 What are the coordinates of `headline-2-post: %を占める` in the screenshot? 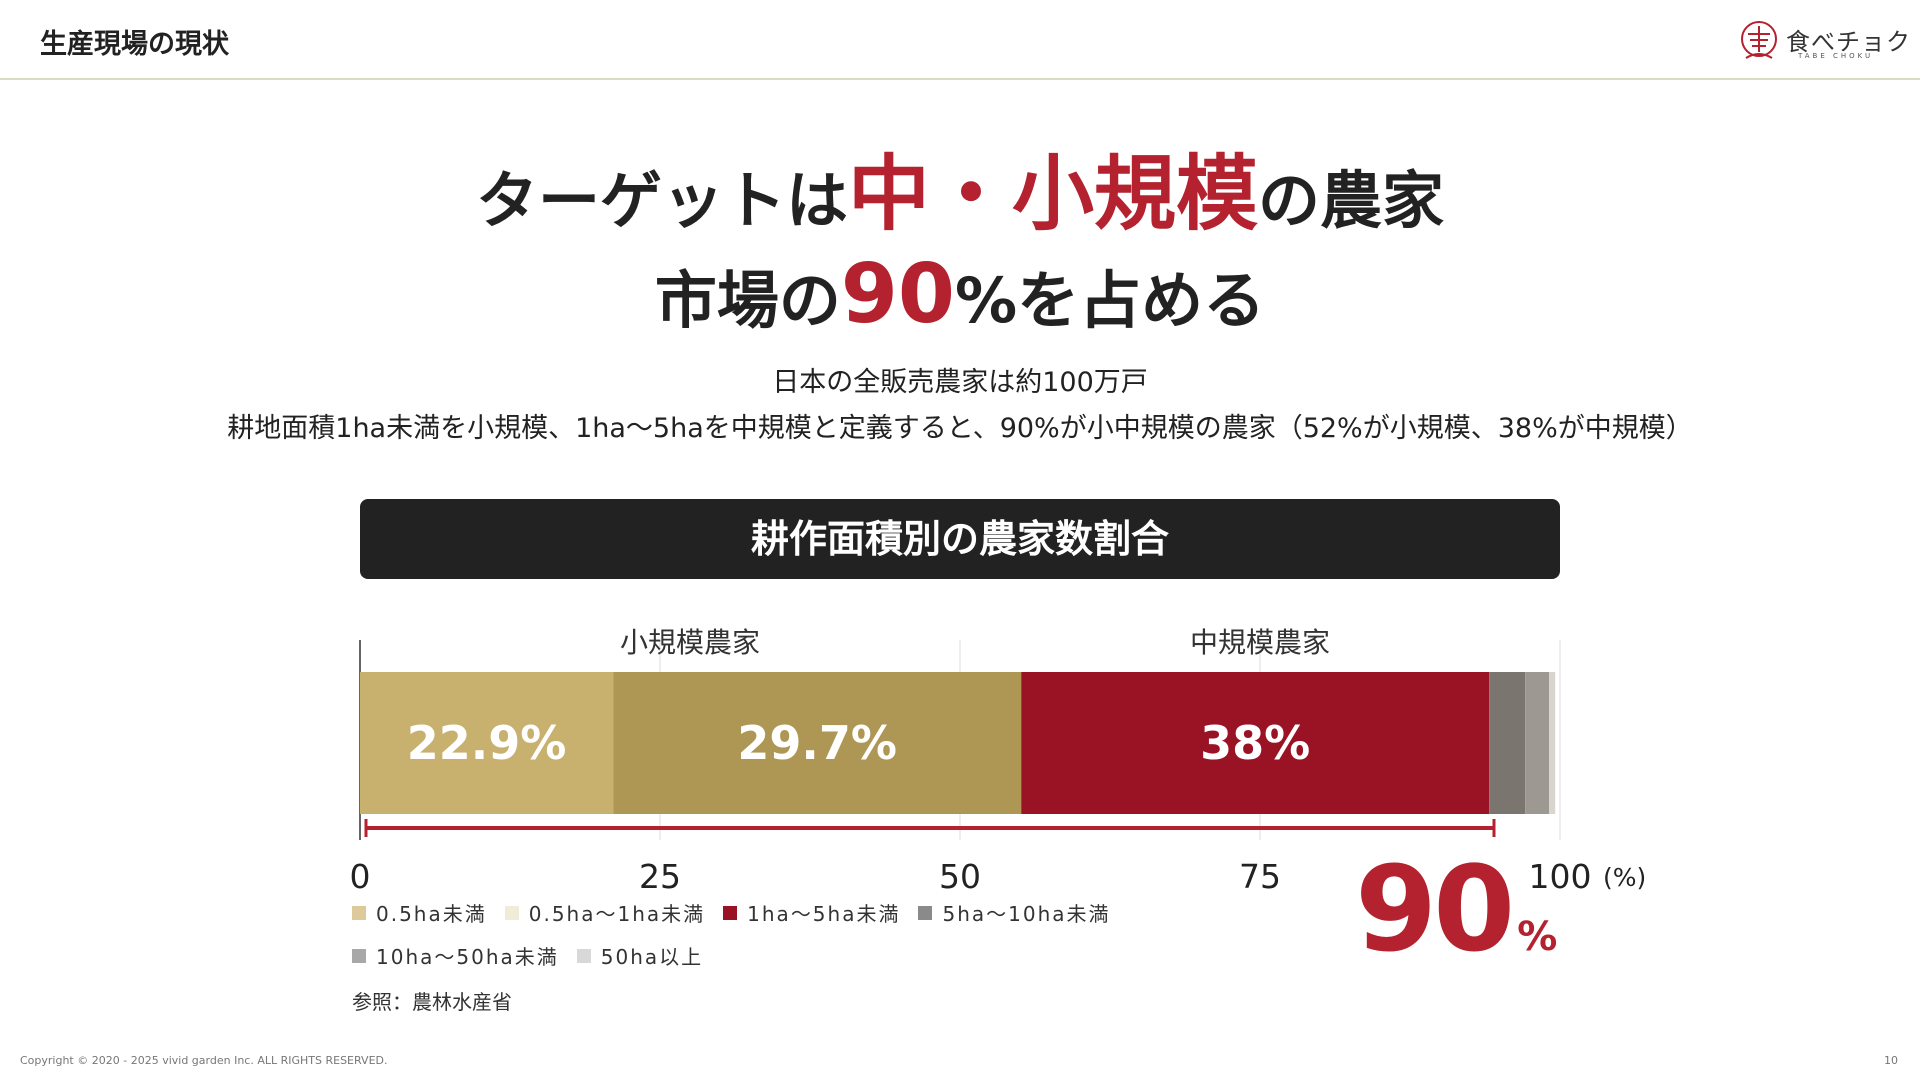 It's located at (1110, 300).